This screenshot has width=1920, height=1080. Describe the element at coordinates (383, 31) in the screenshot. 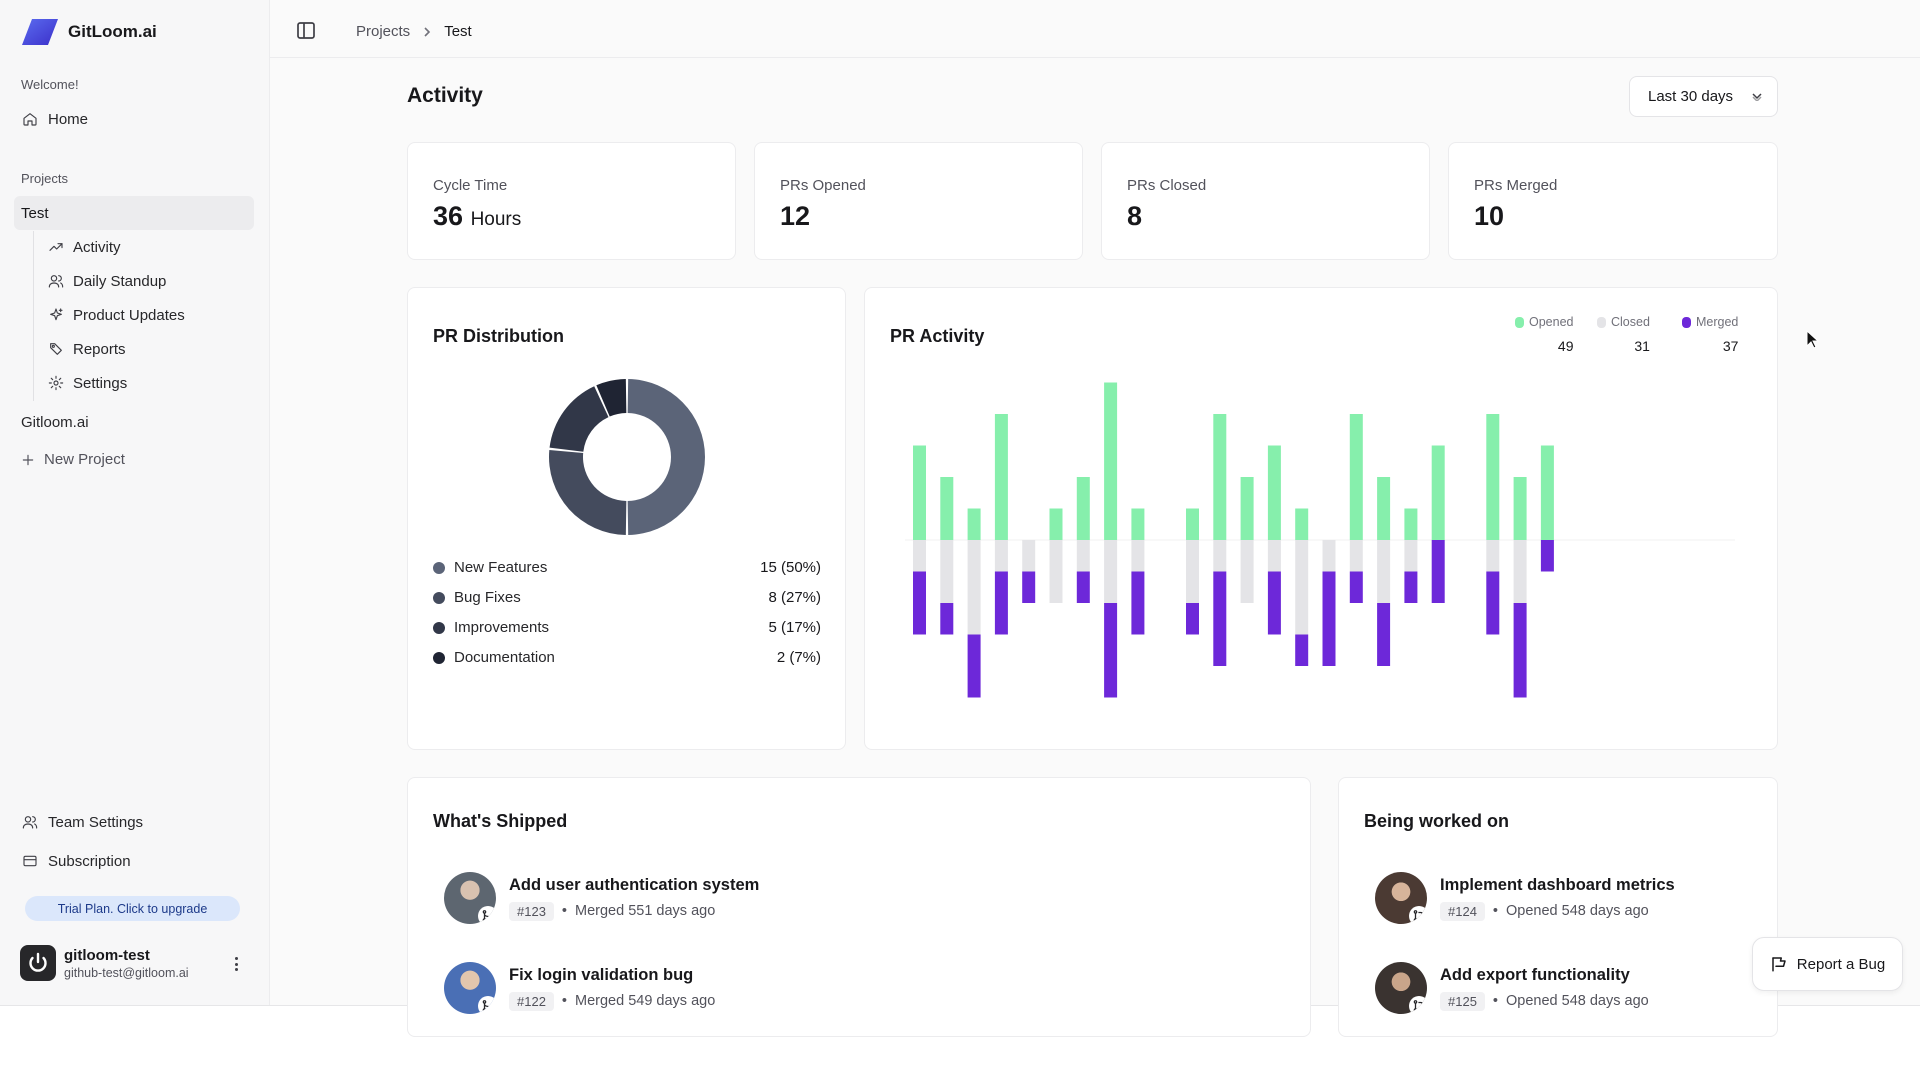

I see `breadcrumb-projects: Projects` at that location.